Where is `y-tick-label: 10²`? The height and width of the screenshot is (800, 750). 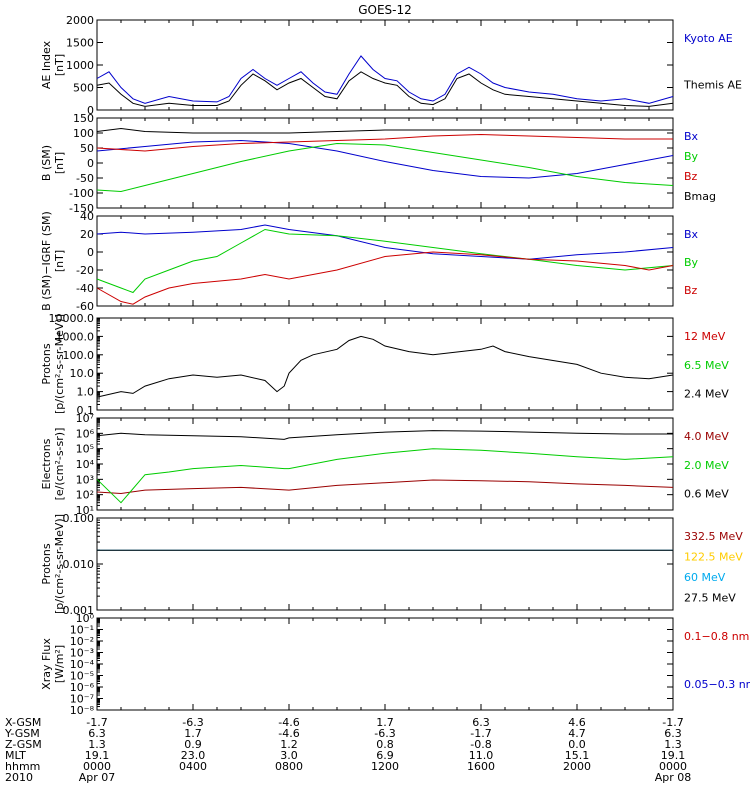
y-tick-label: 10² is located at coordinates (85, 495).